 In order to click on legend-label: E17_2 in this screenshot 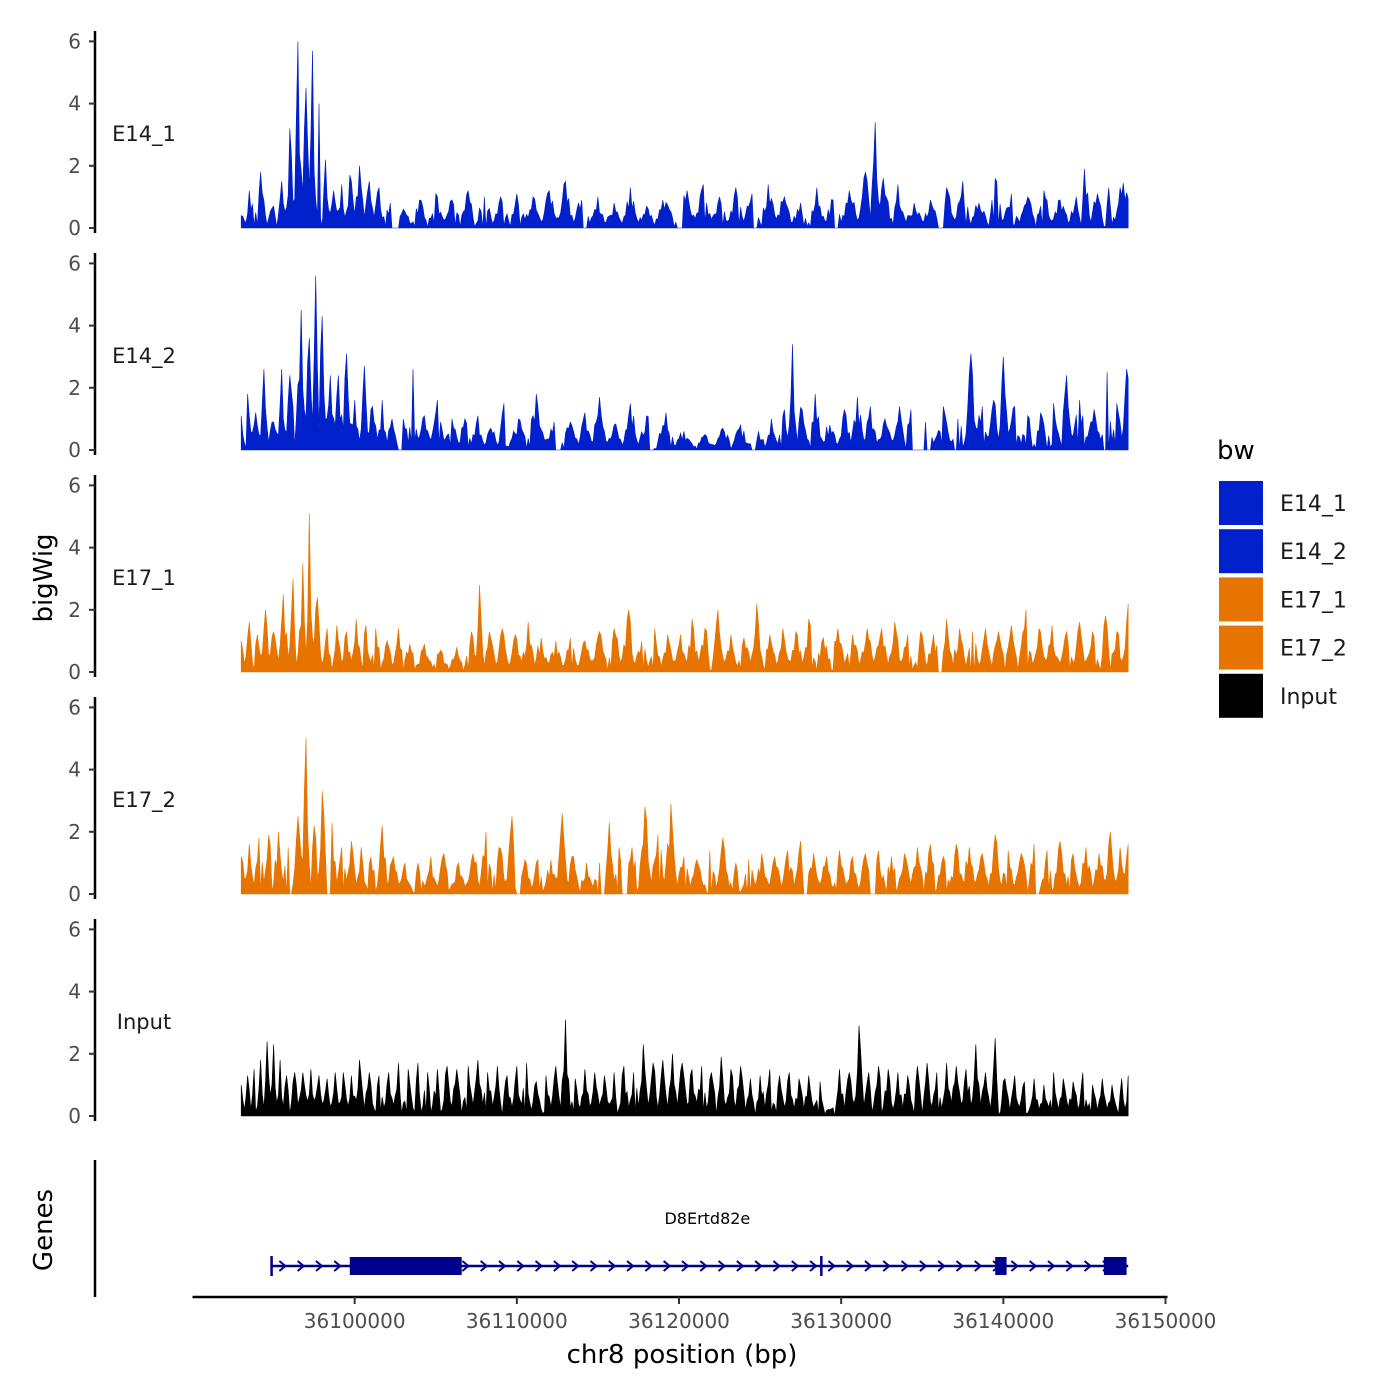, I will do `click(1313, 649)`.